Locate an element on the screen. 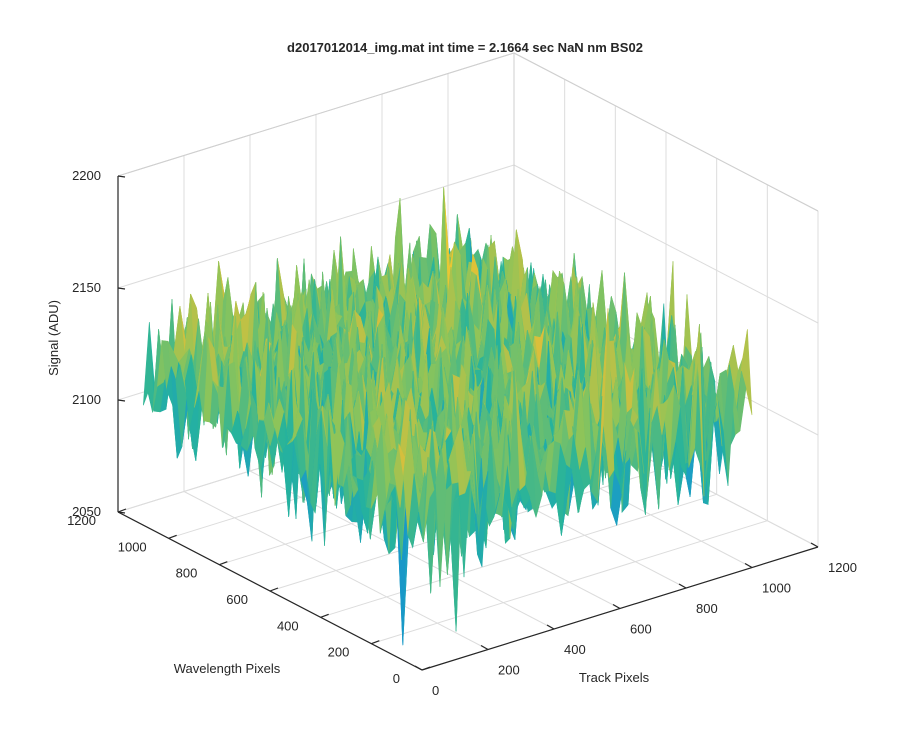  grid-line-z-side is located at coordinates (666, 244).